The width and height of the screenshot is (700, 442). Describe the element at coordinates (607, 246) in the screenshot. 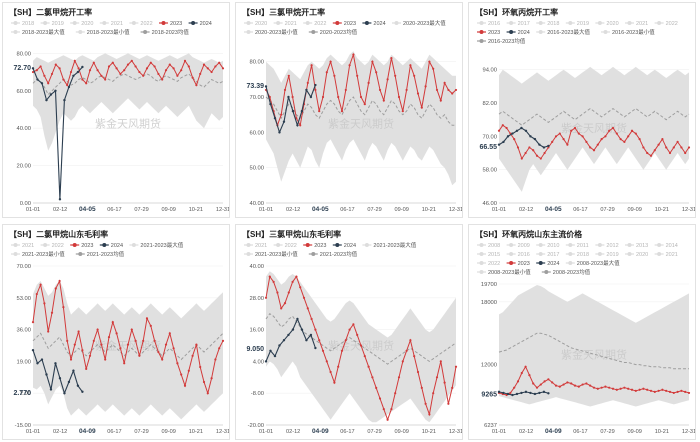

I see `legend-item: 2012` at that location.